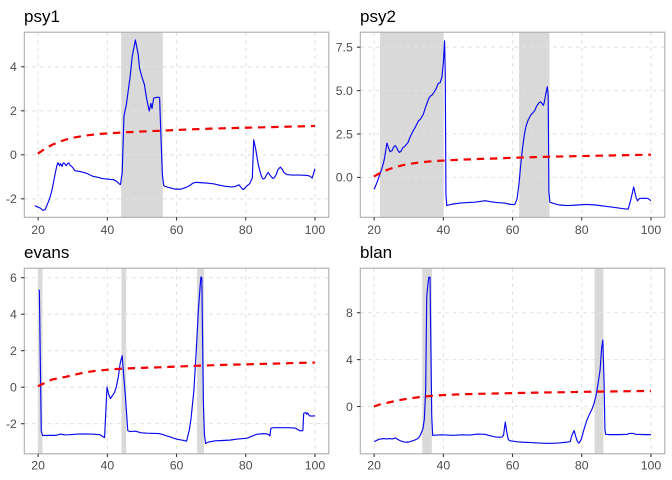 The width and height of the screenshot is (672, 480). What do you see at coordinates (344, 178) in the screenshot?
I see `svg-text: 0.0` at bounding box center [344, 178].